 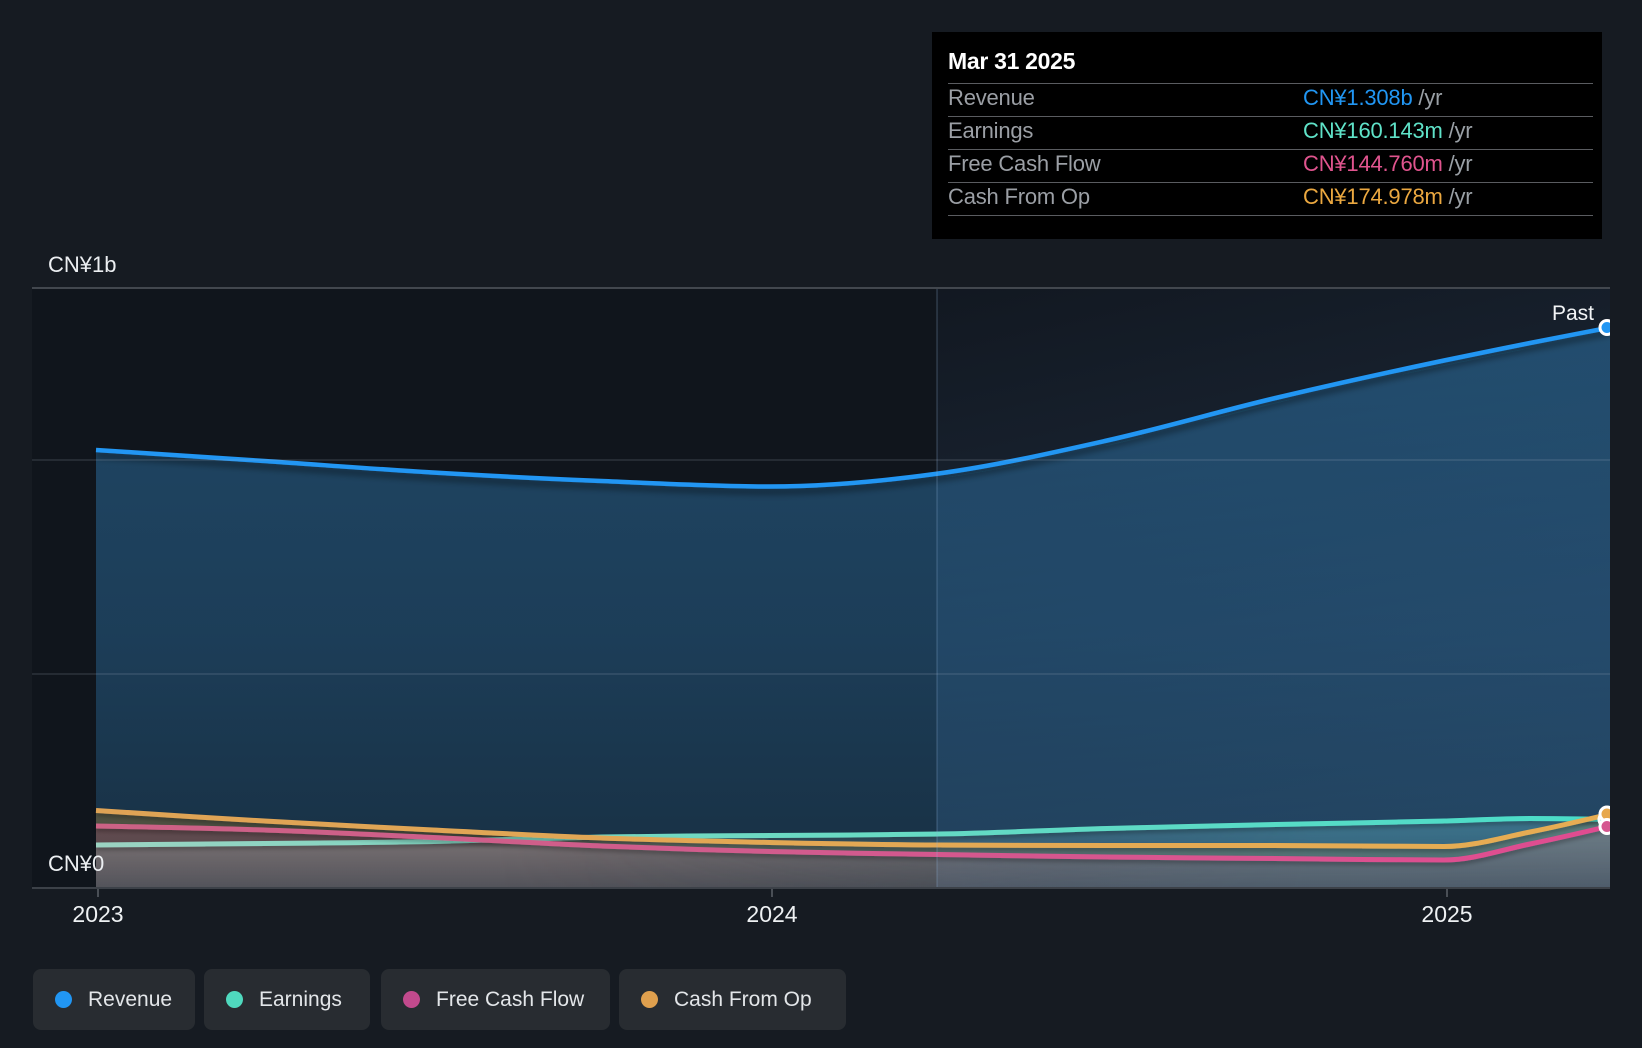 What do you see at coordinates (1446, 914) in the screenshot?
I see `svg-text: 2025` at bounding box center [1446, 914].